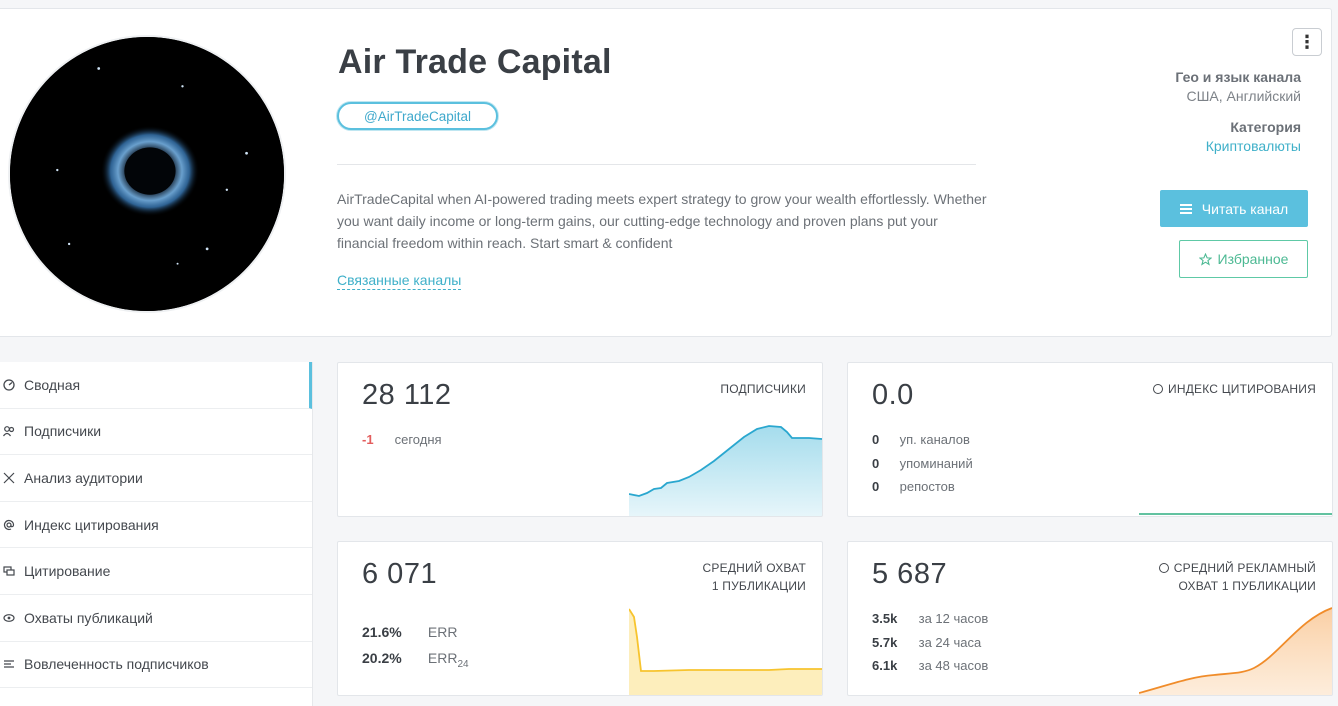  I want to click on sidebar-item-label: Сводная, so click(52, 384).